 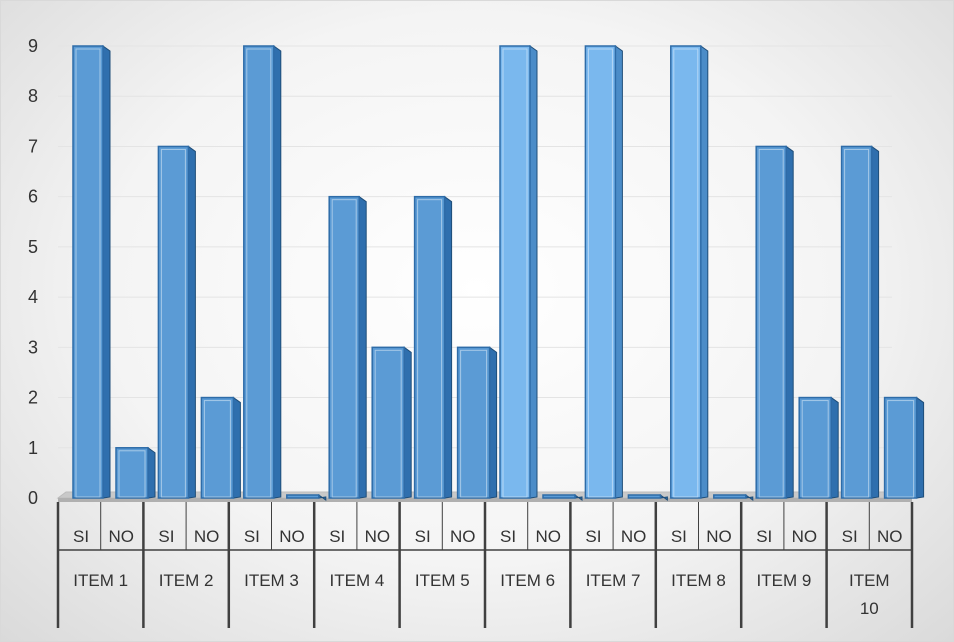 I want to click on bar-9-no, so click(x=815, y=447).